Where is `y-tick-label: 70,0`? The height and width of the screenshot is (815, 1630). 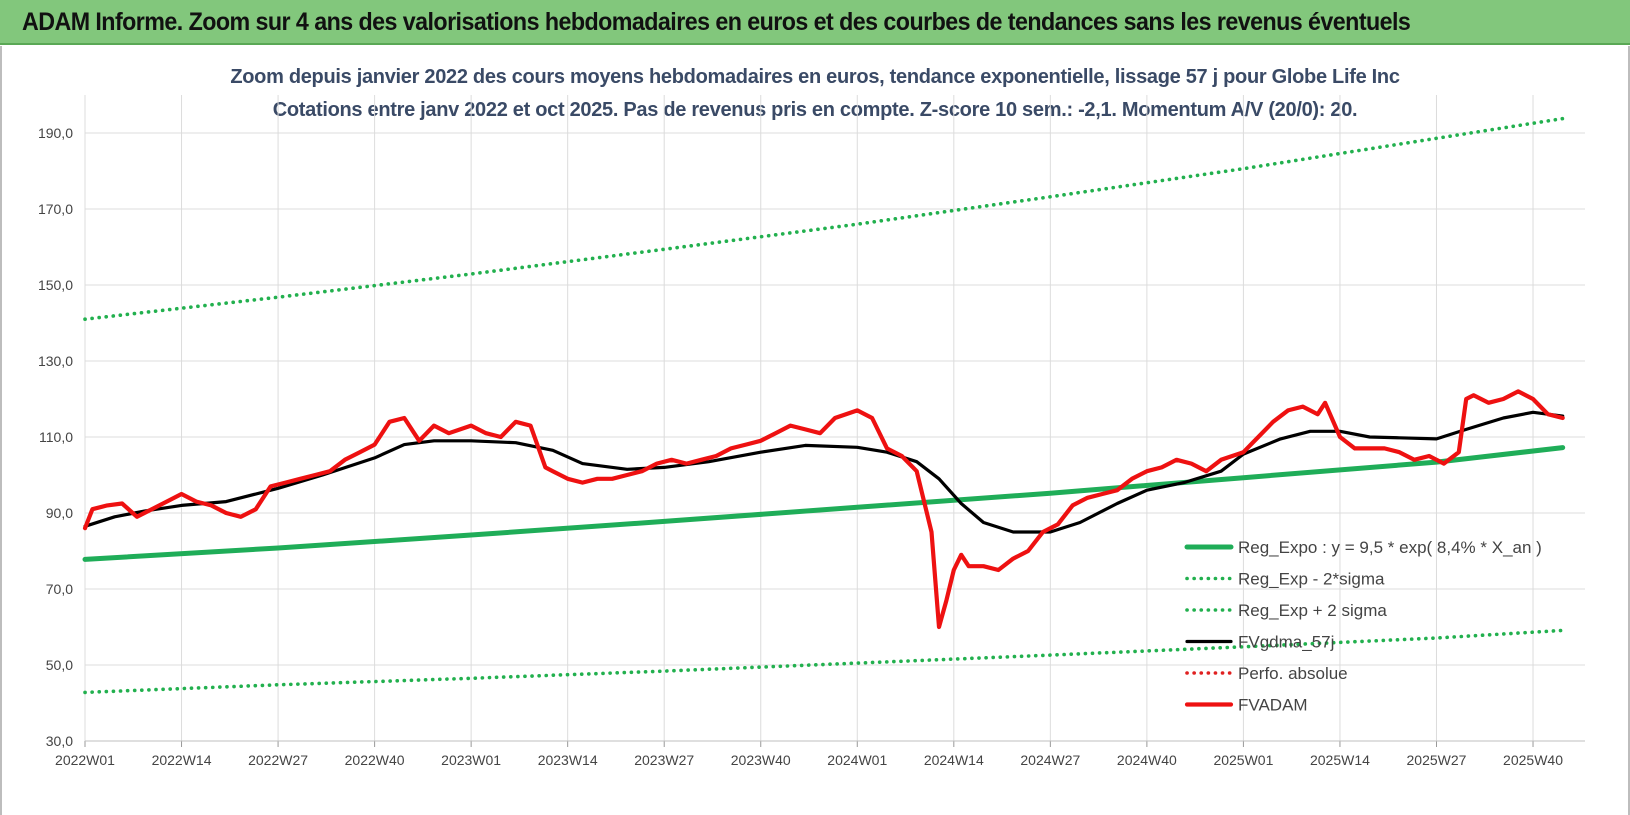 y-tick-label: 70,0 is located at coordinates (59, 589).